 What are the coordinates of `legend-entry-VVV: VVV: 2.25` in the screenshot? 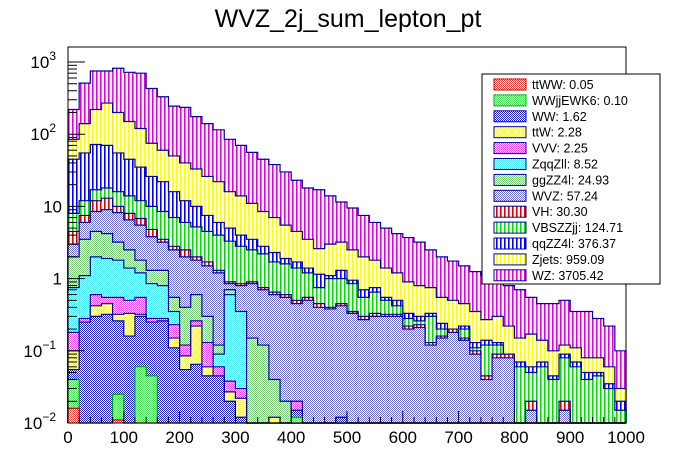 It's located at (540, 149).